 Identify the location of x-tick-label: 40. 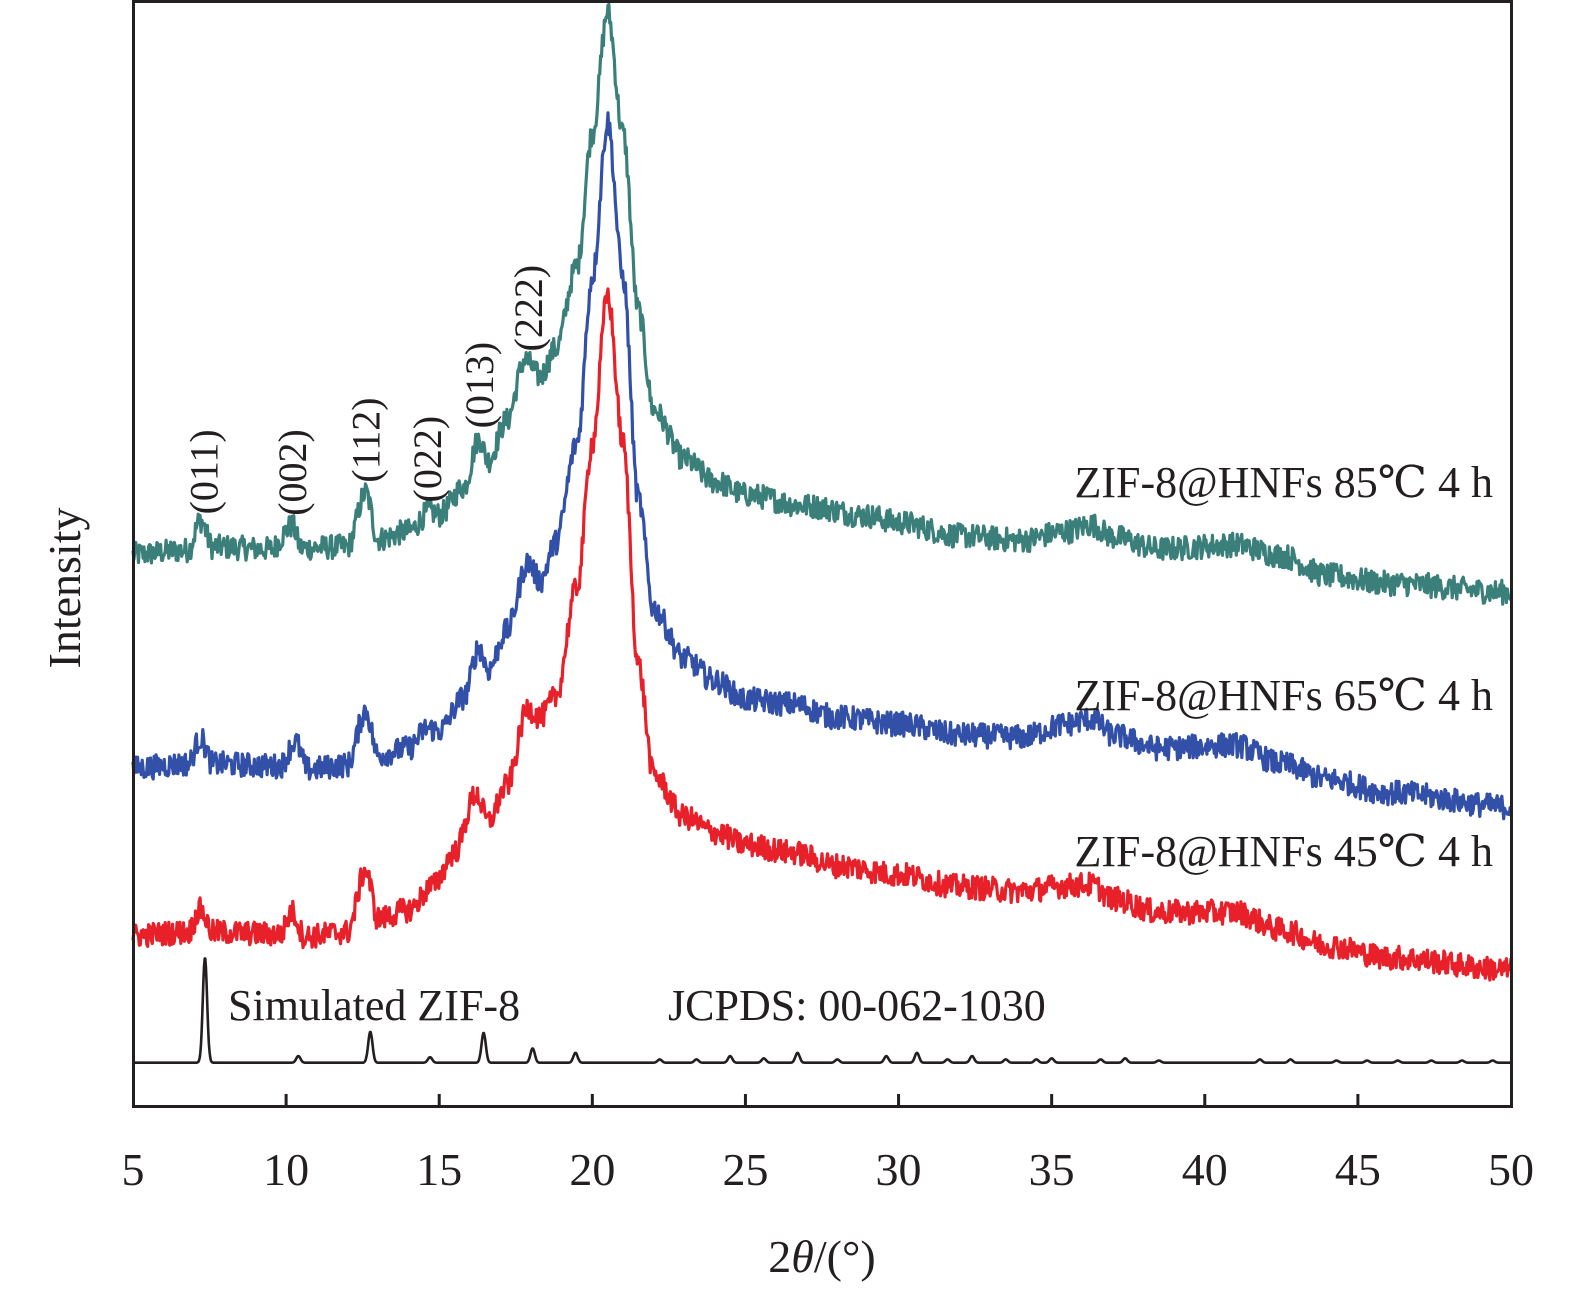
(1205, 1169).